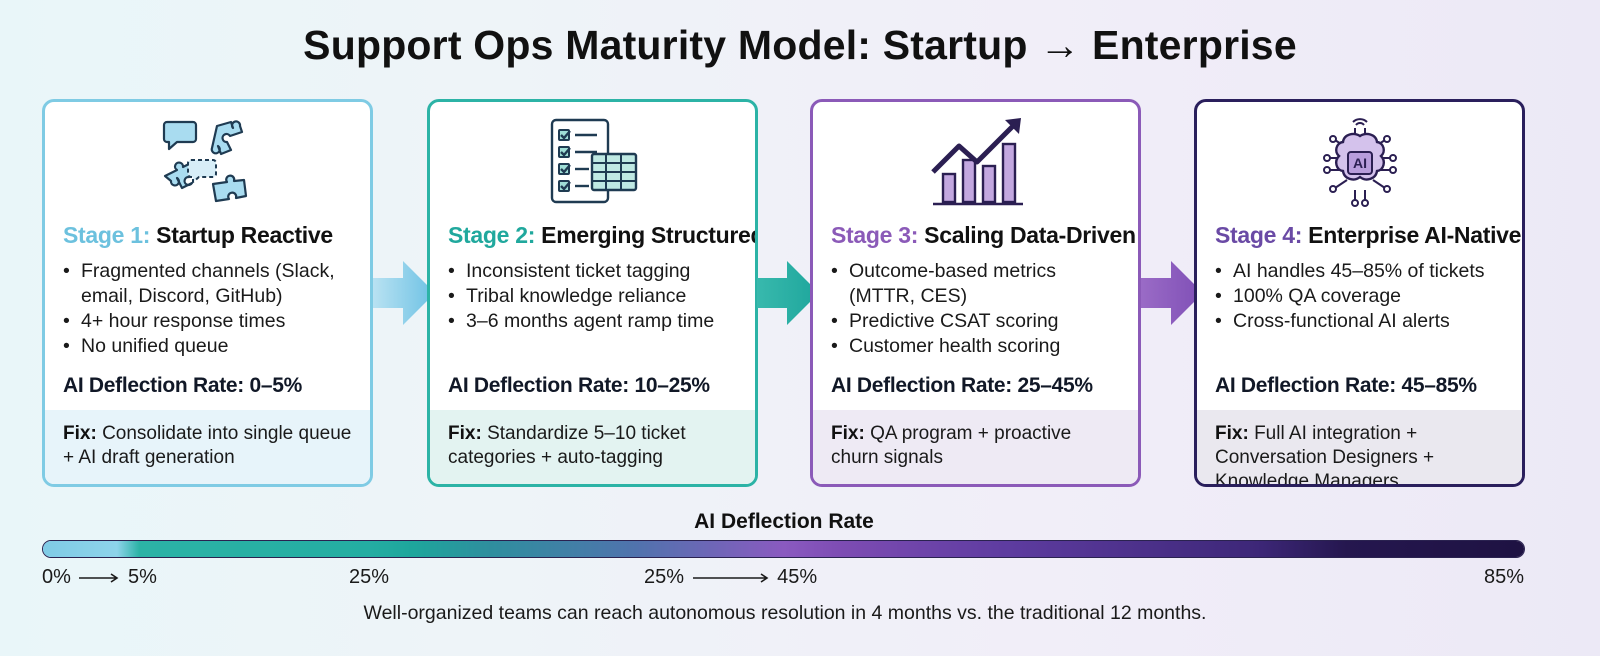  I want to click on deflection-gradient-bar, so click(783, 549).